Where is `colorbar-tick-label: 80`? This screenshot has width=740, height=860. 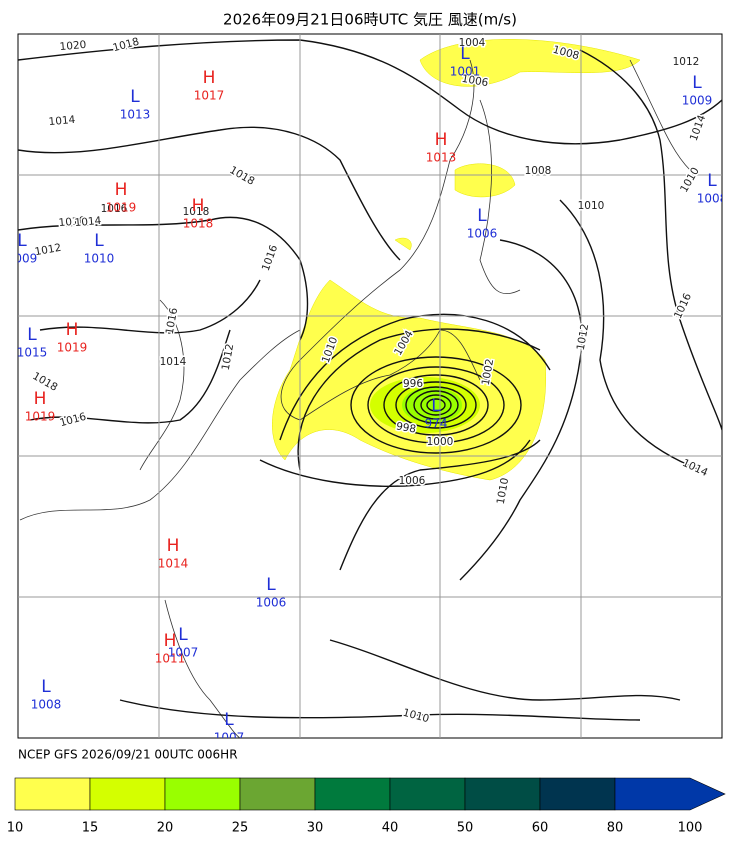 colorbar-tick-label: 80 is located at coordinates (615, 828).